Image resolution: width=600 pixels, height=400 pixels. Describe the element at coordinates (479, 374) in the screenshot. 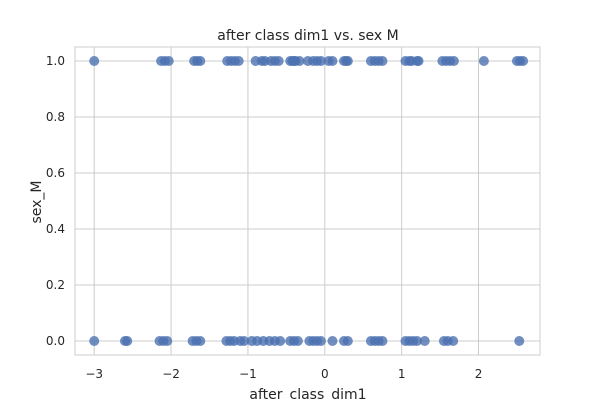

I see `x-tick-label: 2` at that location.